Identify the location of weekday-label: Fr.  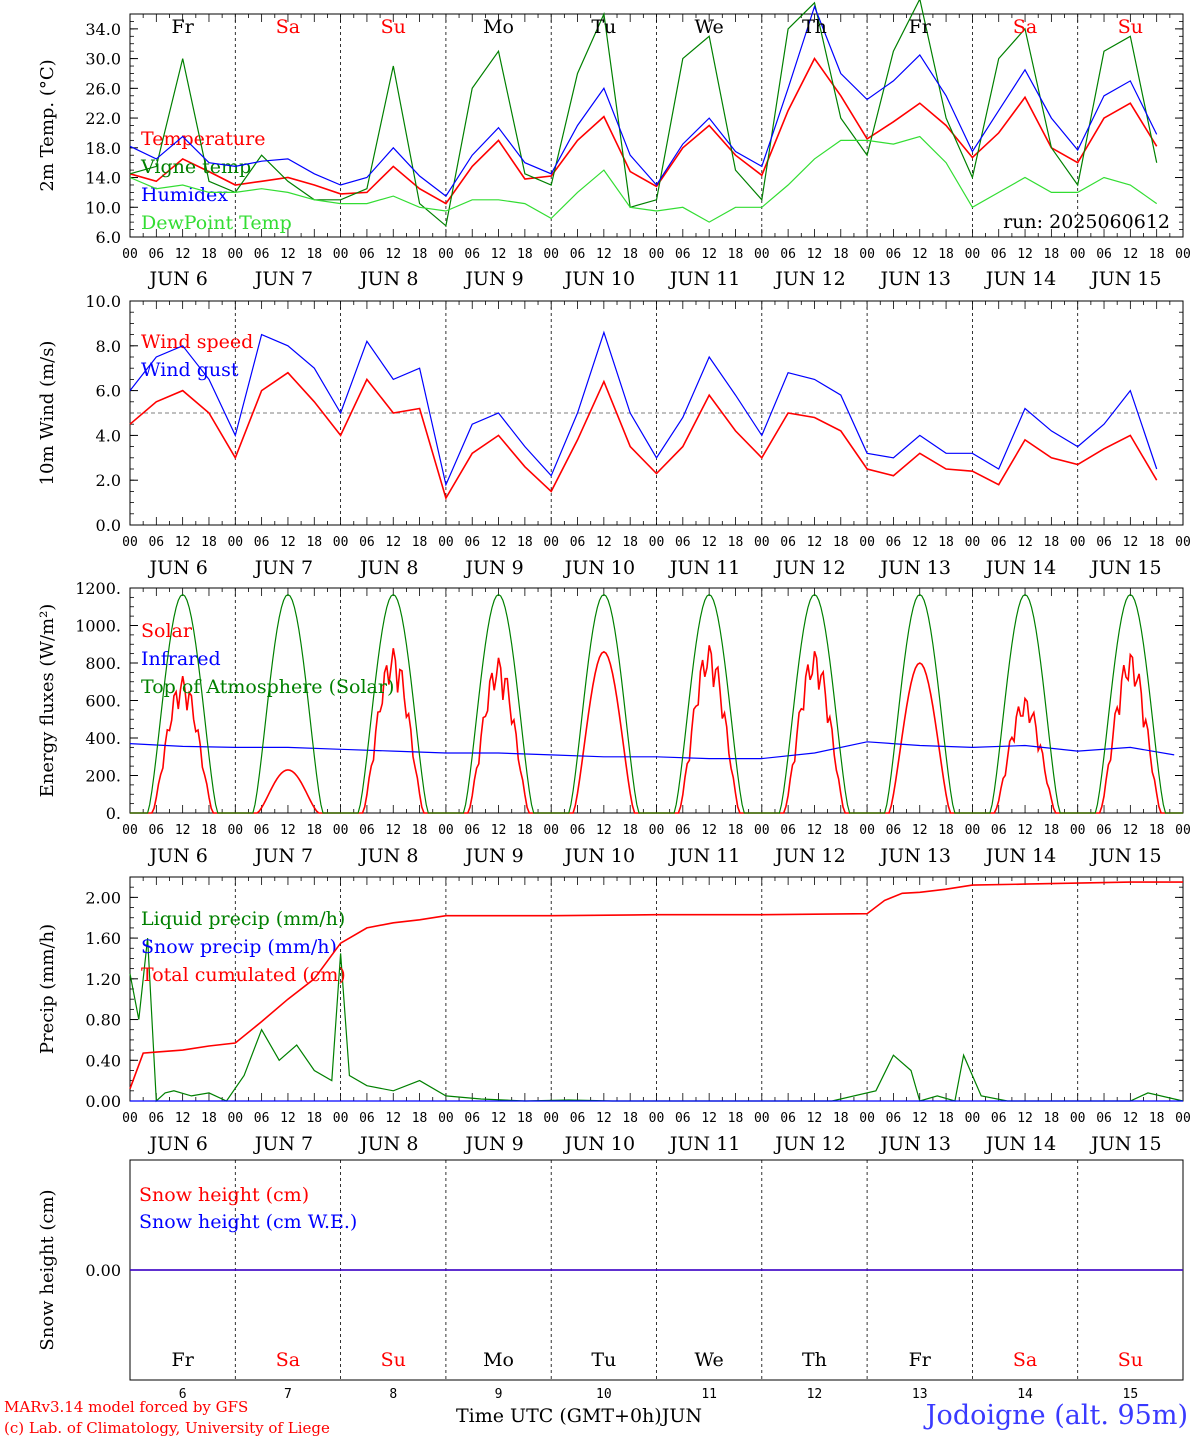
(183, 27).